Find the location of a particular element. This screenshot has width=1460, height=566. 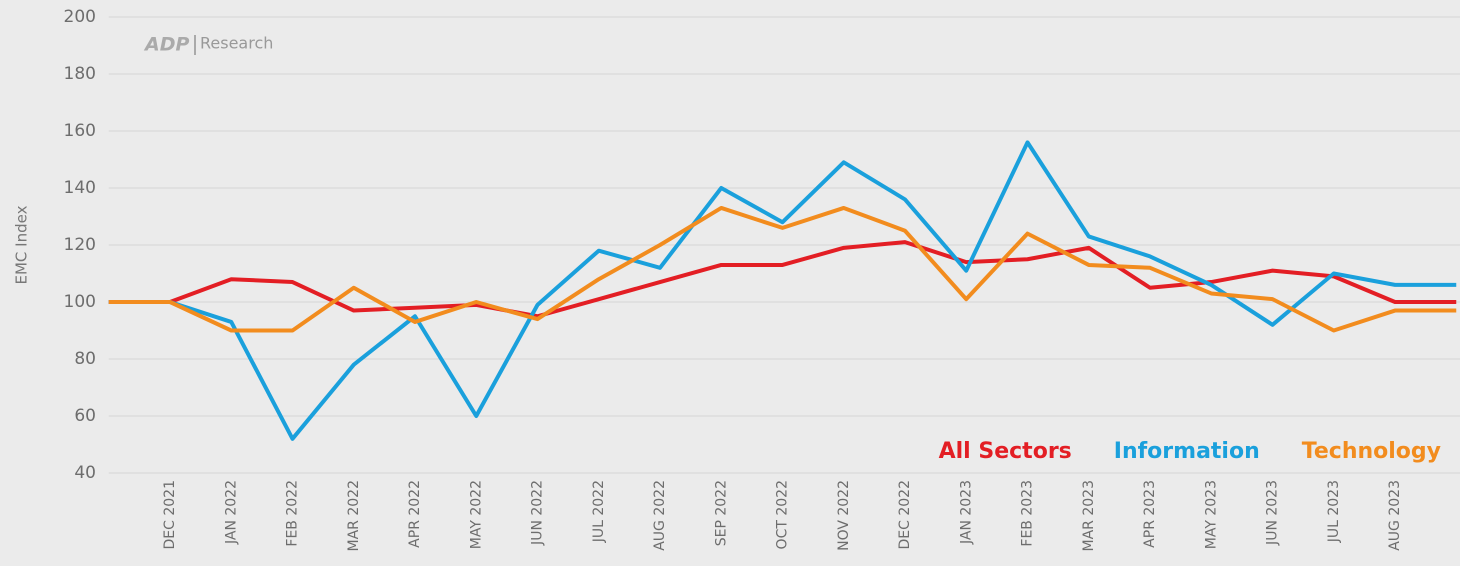

x-tick-label: APR 2023 is located at coordinates (1150, 514).